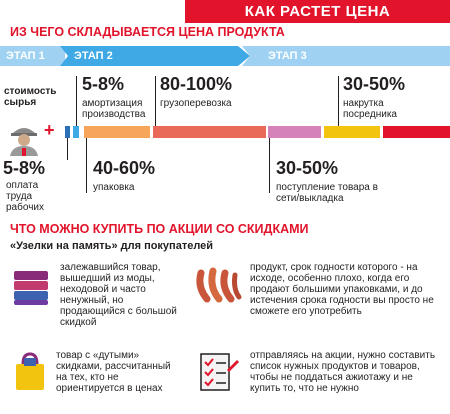 The width and height of the screenshot is (450, 414). I want to click on amortization-label: амортизация производства, so click(114, 109).